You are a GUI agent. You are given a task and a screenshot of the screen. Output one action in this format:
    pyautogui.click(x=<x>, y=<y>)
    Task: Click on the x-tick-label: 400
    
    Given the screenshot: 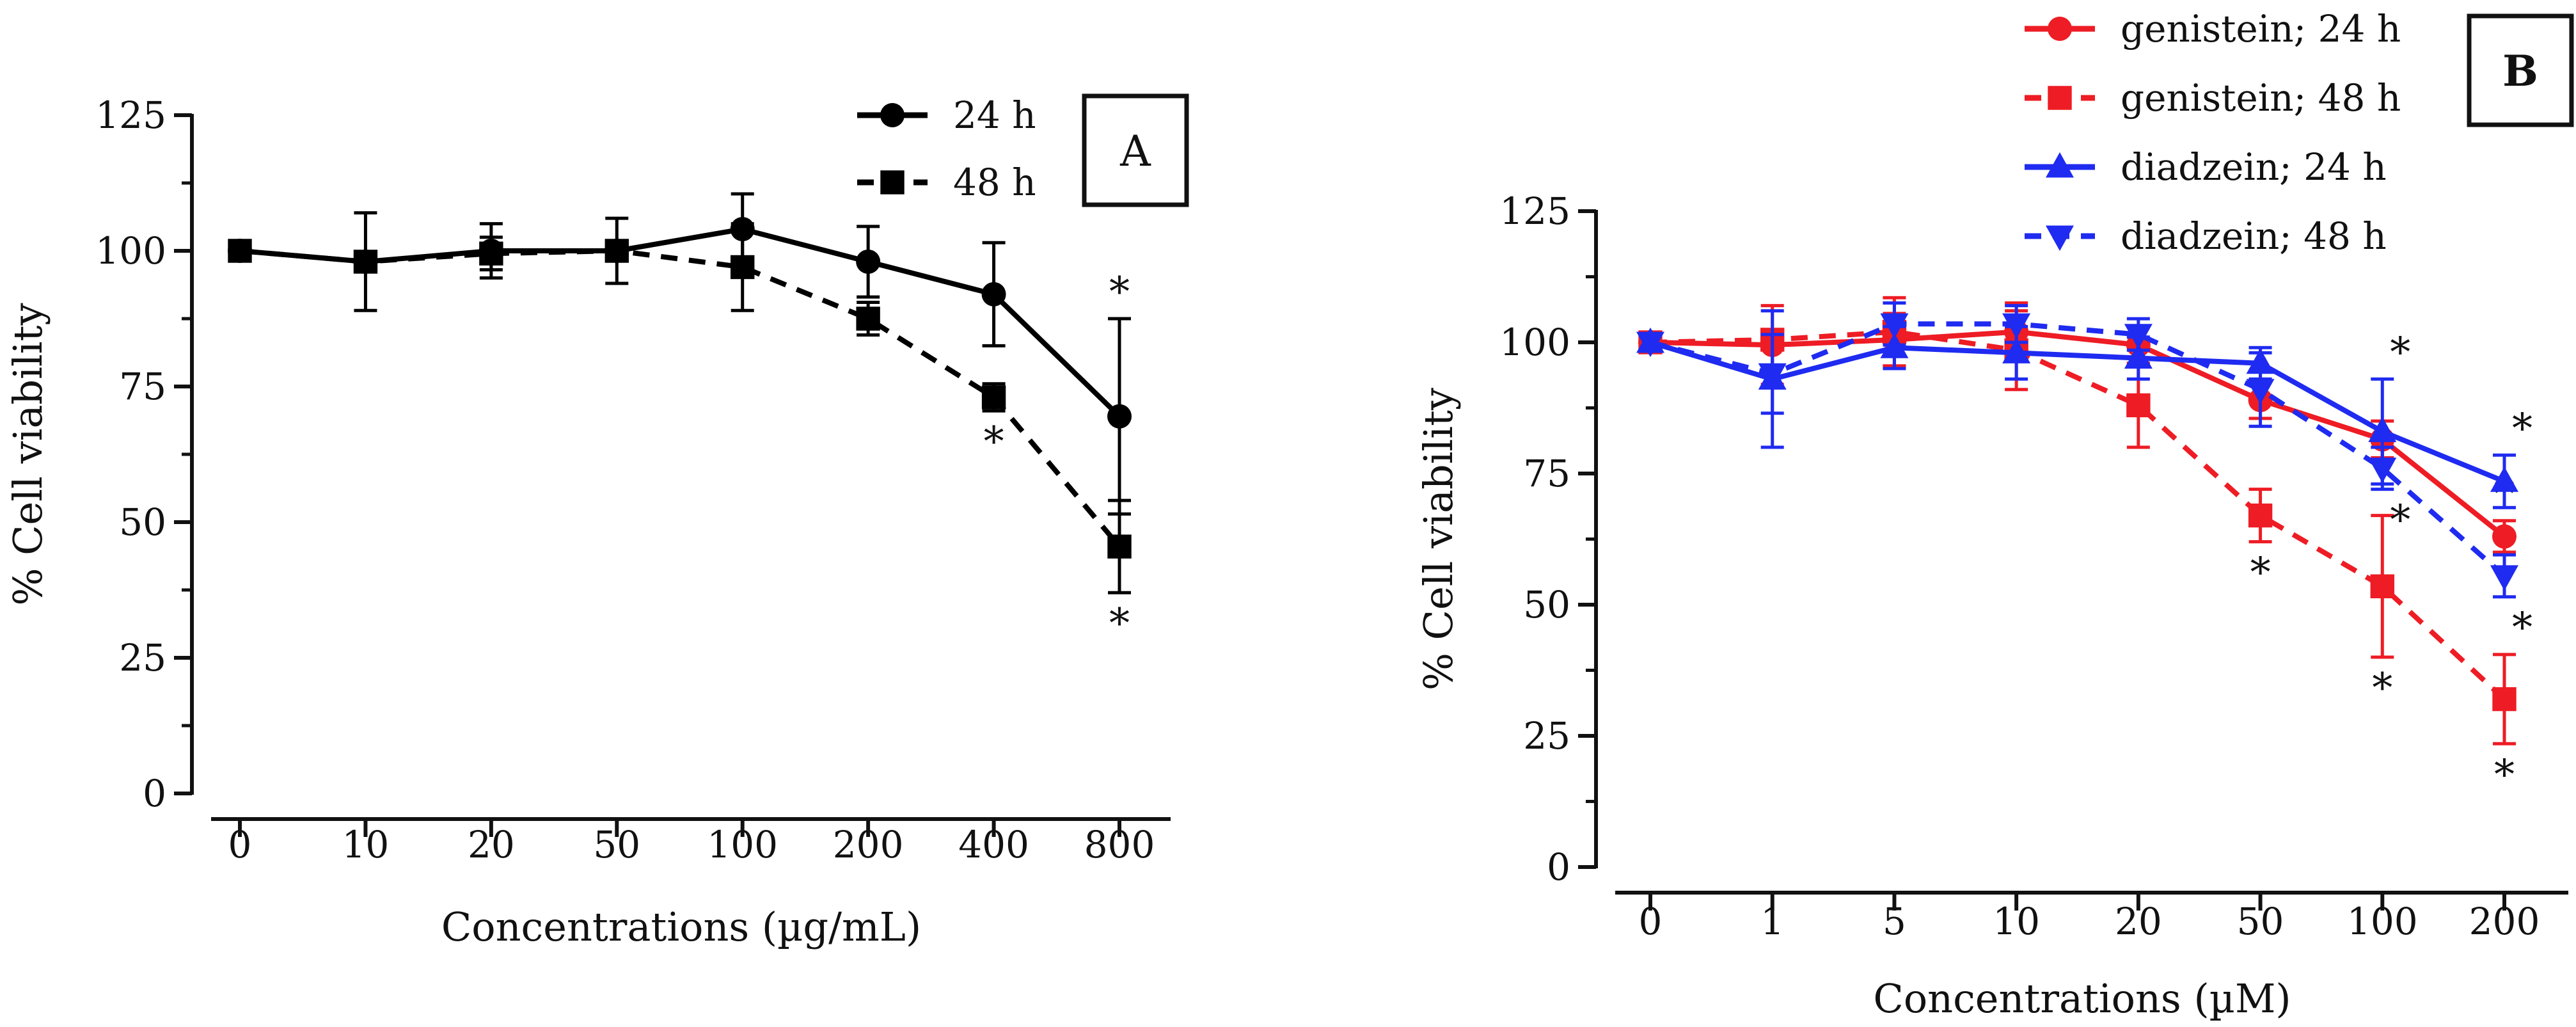 What is the action you would take?
    pyautogui.click(x=993, y=844)
    